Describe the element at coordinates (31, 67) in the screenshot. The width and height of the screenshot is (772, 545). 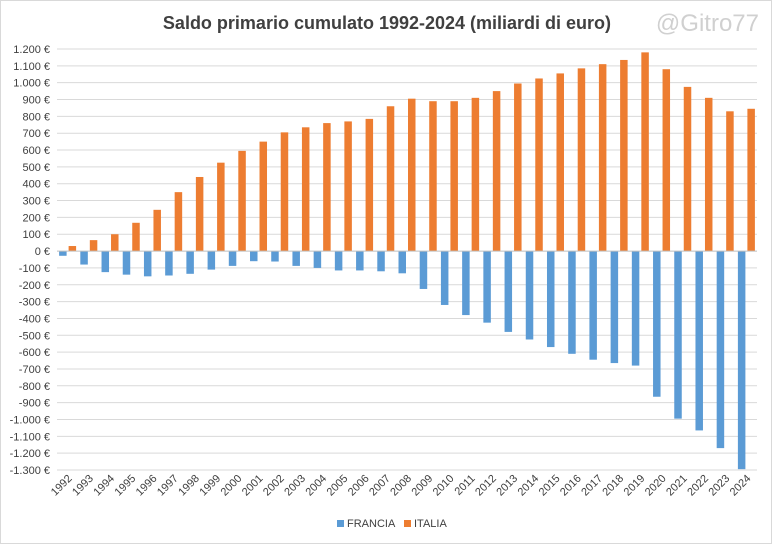
I see `y-tick-label: 1.100 €` at that location.